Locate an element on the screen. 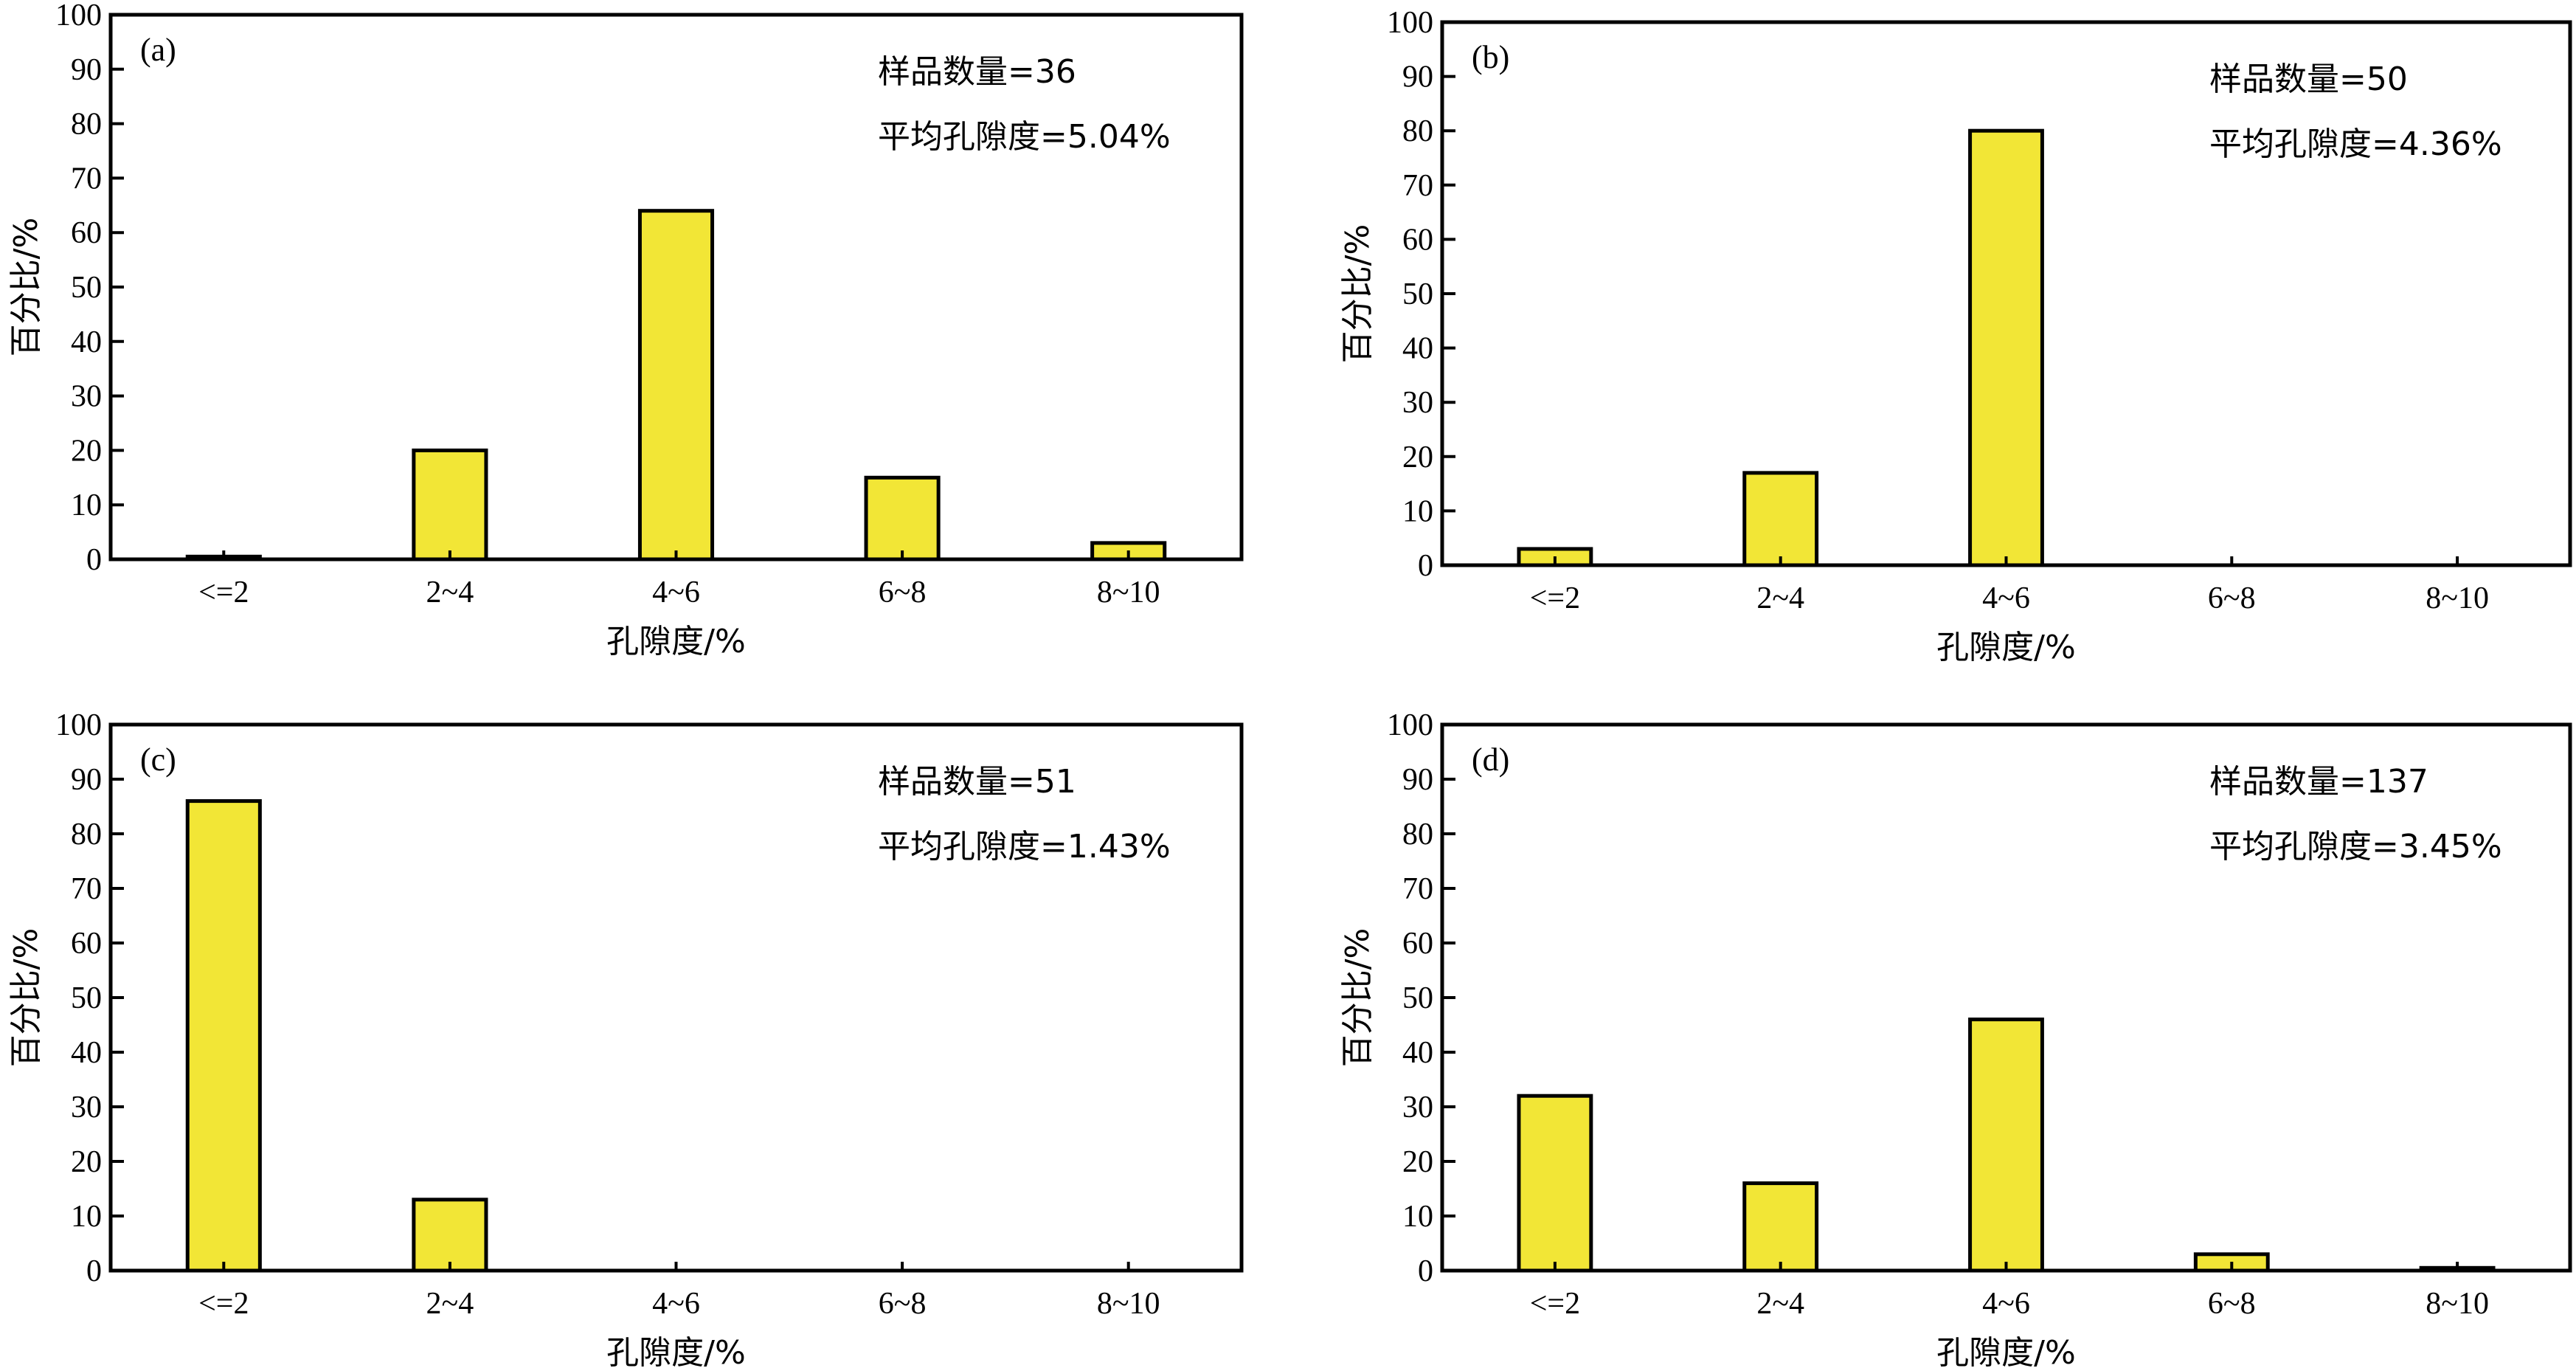 This screenshot has height=1368, width=2576. annotation-2: 平均孔隙度=5.04% is located at coordinates (1025, 137).